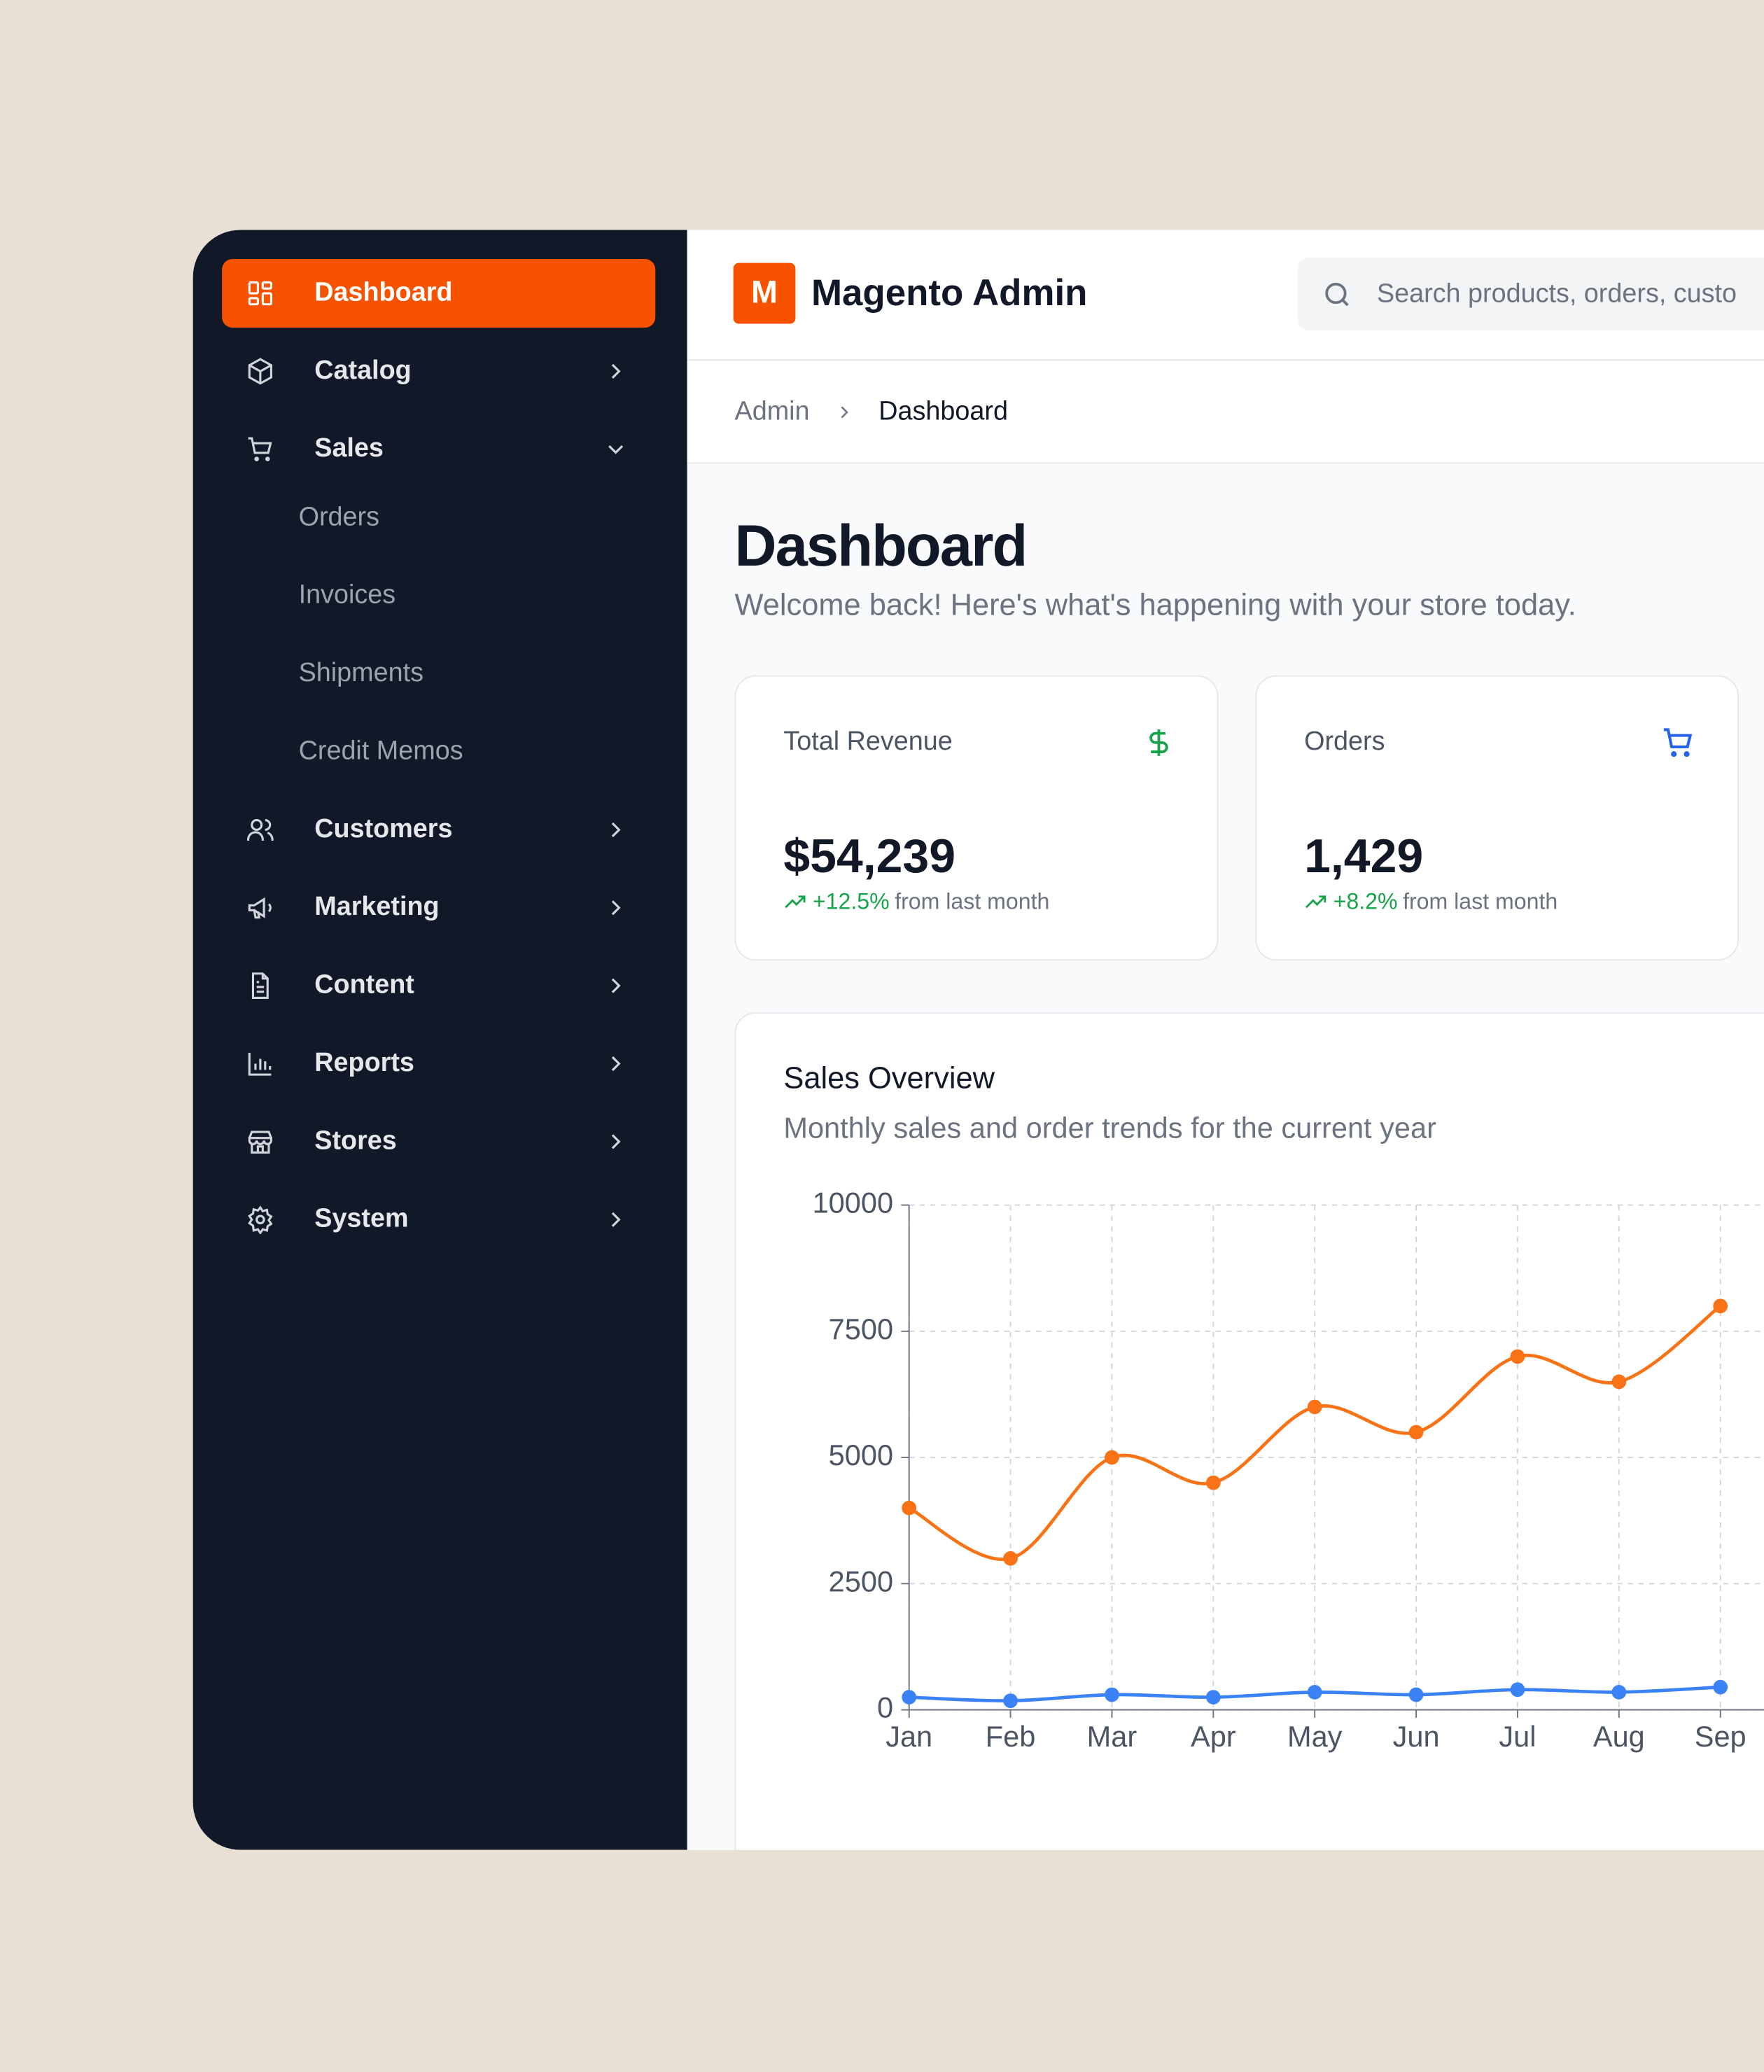  What do you see at coordinates (1213, 1736) in the screenshot?
I see `x-tick-label: Apr` at bounding box center [1213, 1736].